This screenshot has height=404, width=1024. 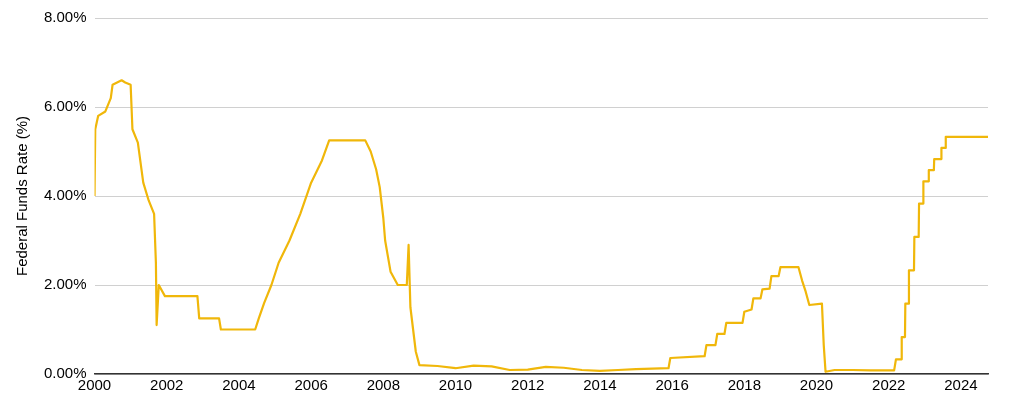 What do you see at coordinates (672, 385) in the screenshot?
I see `x-tick-label: 2016` at bounding box center [672, 385].